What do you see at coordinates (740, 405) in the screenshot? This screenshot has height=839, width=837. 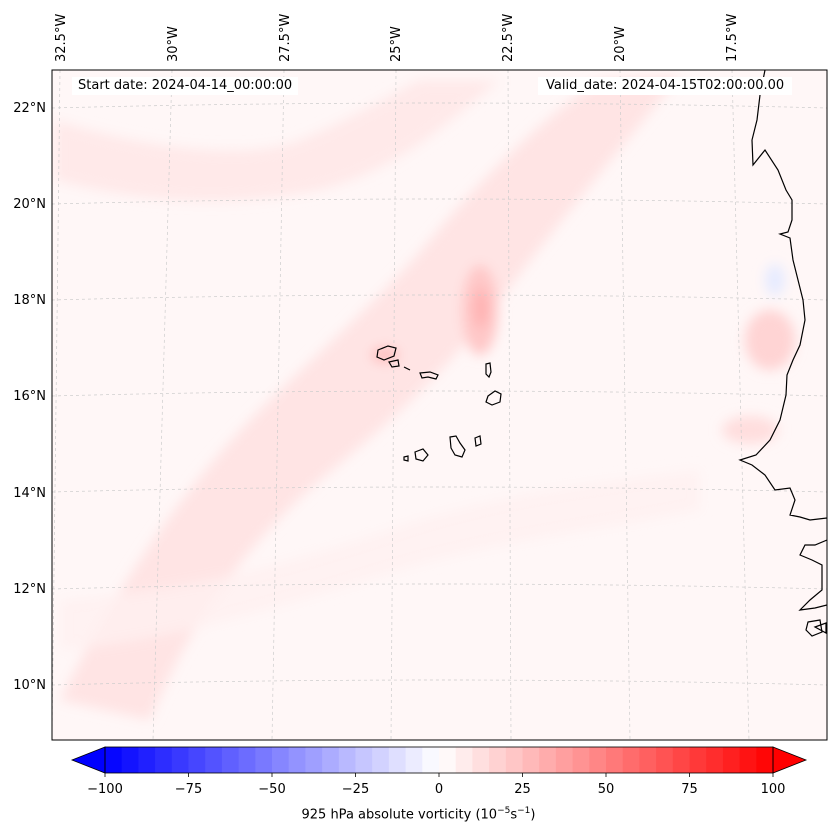 I see `meridian-17-5w` at bounding box center [740, 405].